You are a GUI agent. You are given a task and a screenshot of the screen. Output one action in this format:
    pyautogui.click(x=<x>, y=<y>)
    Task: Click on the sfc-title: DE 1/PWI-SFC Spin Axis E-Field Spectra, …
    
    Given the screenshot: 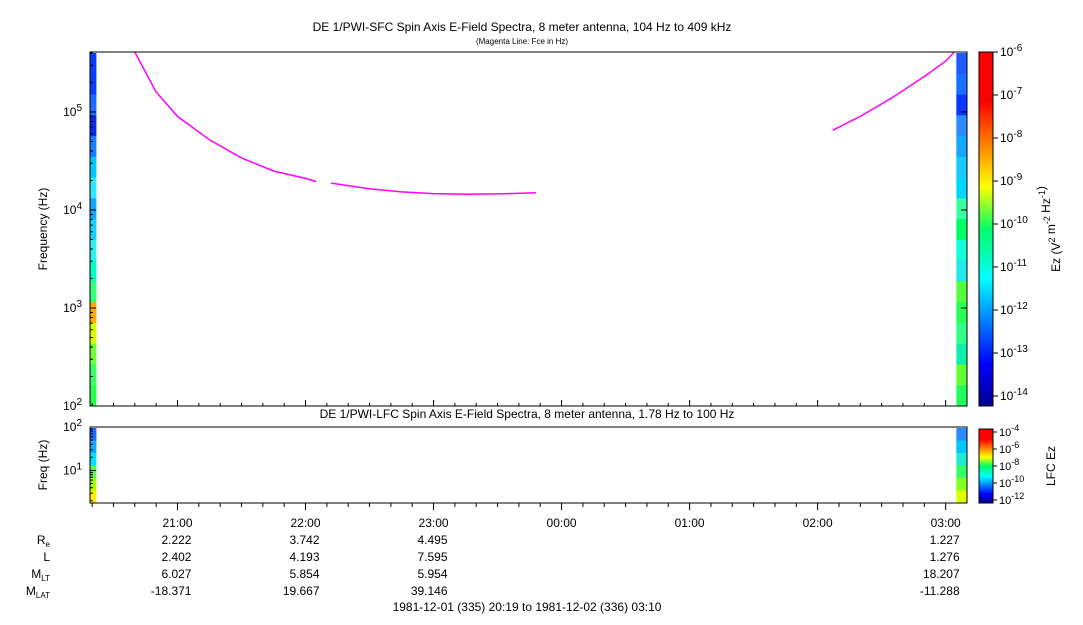 What is the action you would take?
    pyautogui.click(x=522, y=27)
    